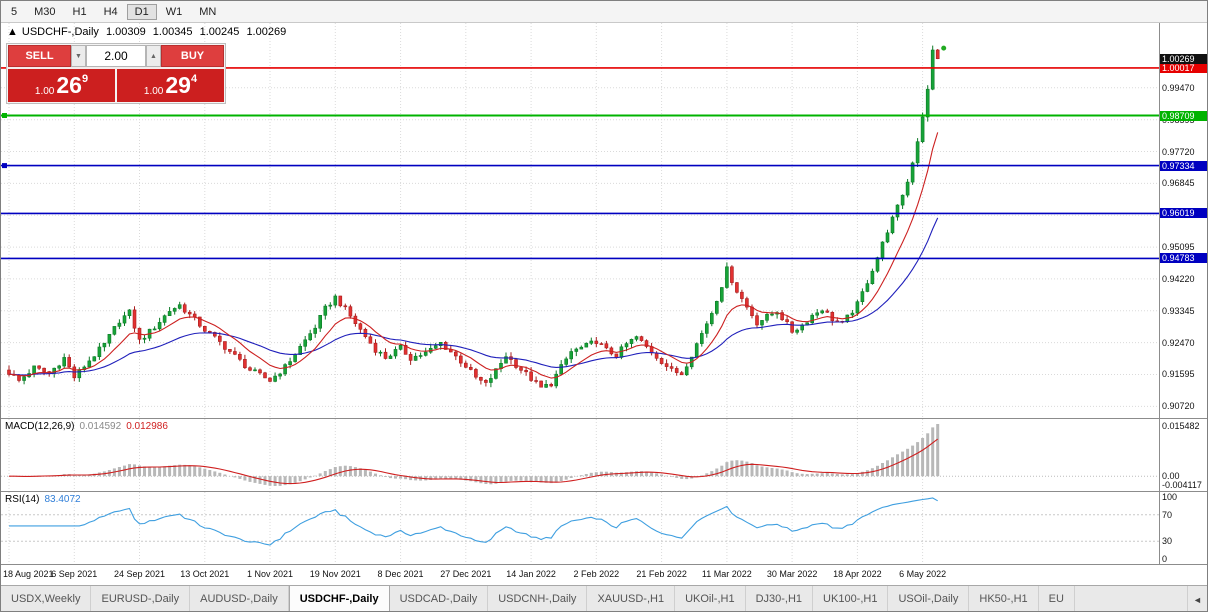 The image size is (1208, 612). What do you see at coordinates (1183, 67) in the screenshot?
I see `price-axis-tag: 1.00017` at bounding box center [1183, 67].